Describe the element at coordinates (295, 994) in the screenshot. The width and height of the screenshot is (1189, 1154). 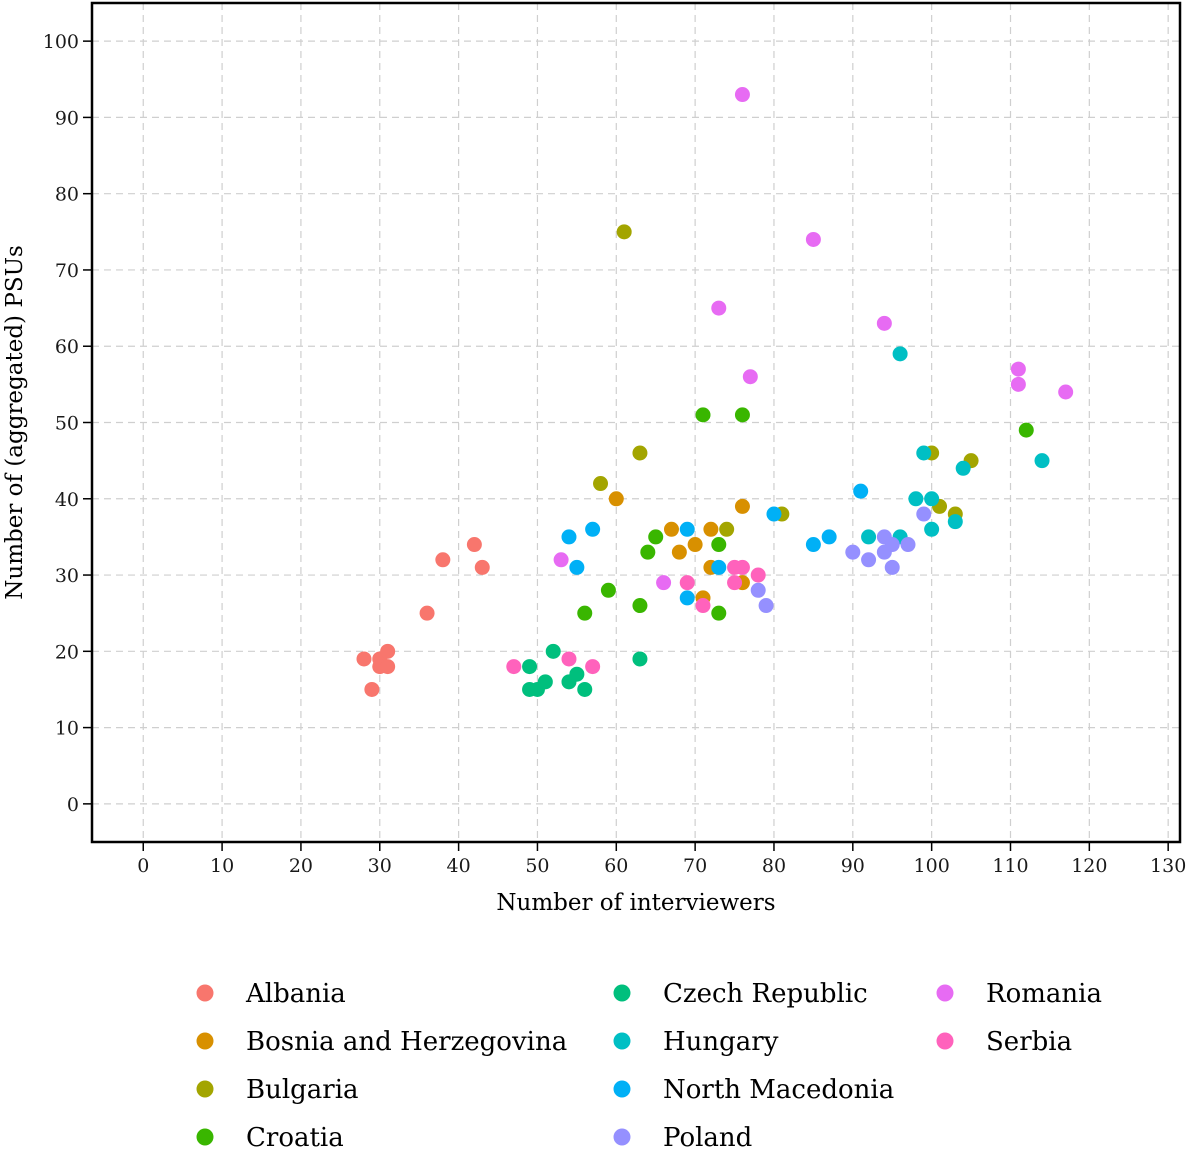
I see `legend-label: Albania` at that location.